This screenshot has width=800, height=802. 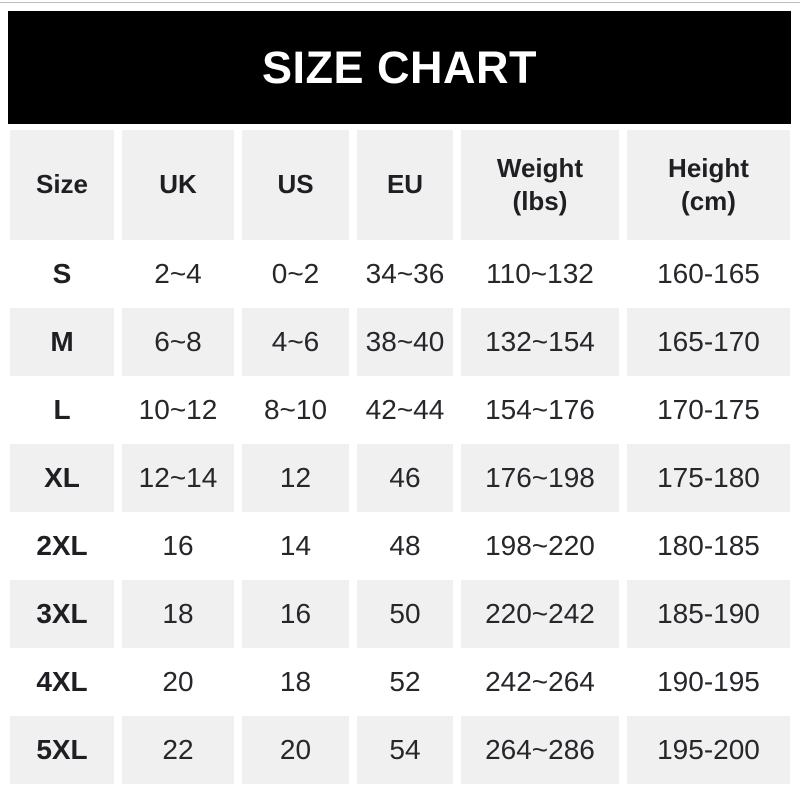 I want to click on size-label: 5XL, so click(x=62, y=750).